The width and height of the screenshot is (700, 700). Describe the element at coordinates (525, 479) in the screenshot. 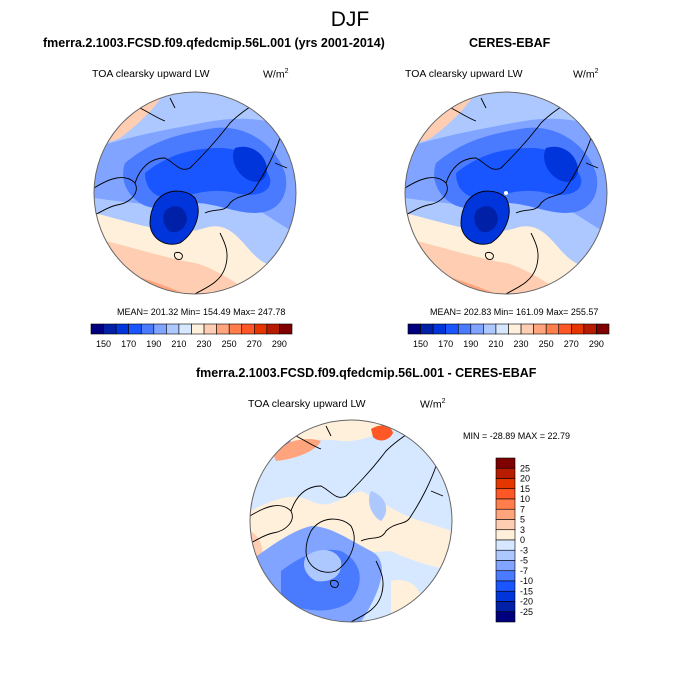

I see `colorbar-3-tick-label: 20` at that location.